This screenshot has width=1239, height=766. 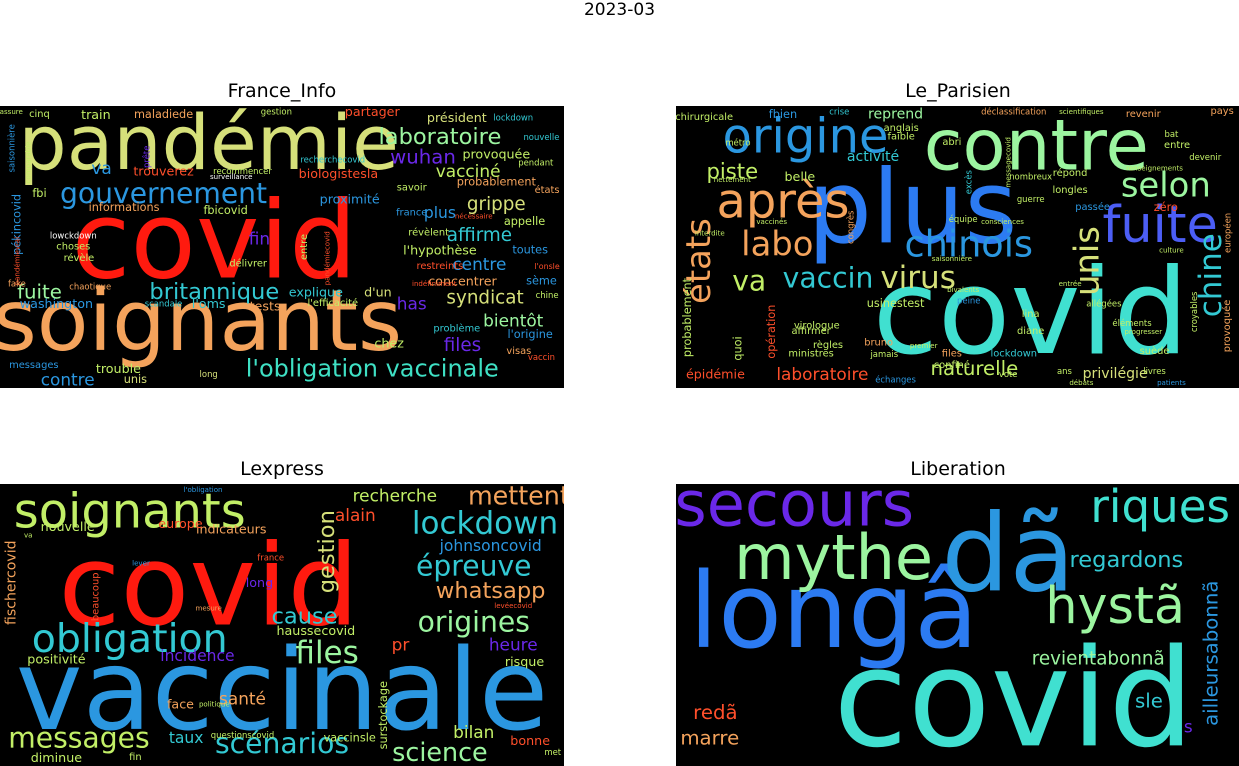 What do you see at coordinates (57, 757) in the screenshot?
I see `cloud-word: diminue` at bounding box center [57, 757].